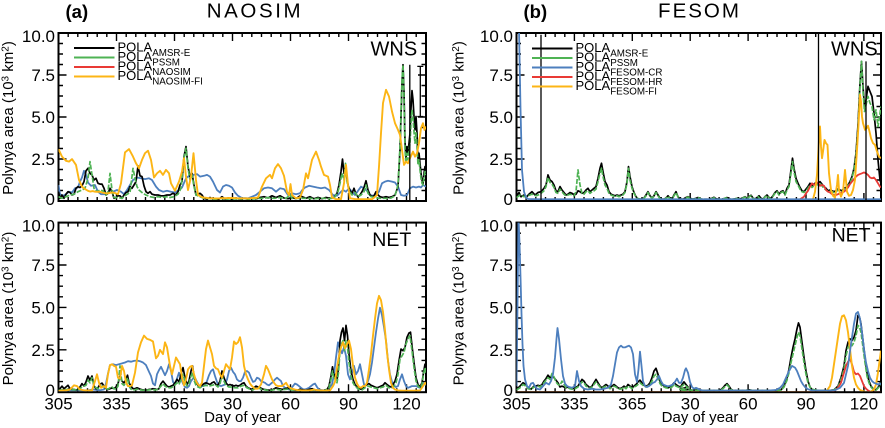 This screenshot has width=885, height=428. I want to click on svg-text: (b), so click(536, 11).